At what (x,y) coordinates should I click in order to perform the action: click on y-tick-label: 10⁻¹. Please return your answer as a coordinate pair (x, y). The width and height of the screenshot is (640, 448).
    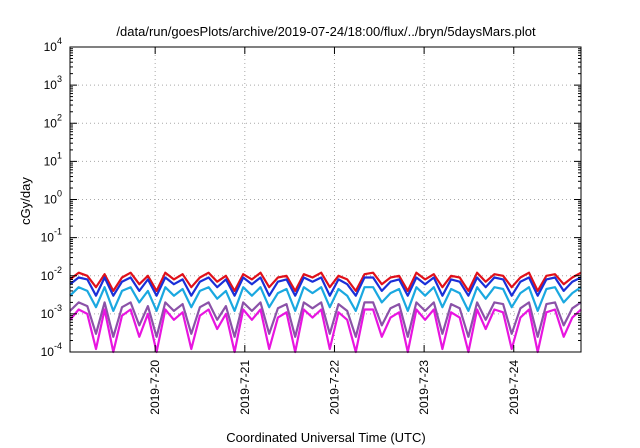
    Looking at the image, I should click on (51, 236).